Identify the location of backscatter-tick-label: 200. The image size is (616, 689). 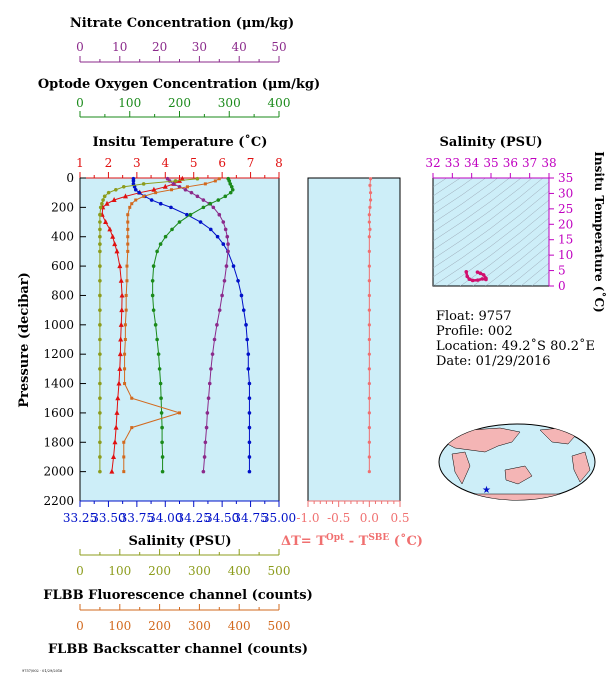
(159, 626).